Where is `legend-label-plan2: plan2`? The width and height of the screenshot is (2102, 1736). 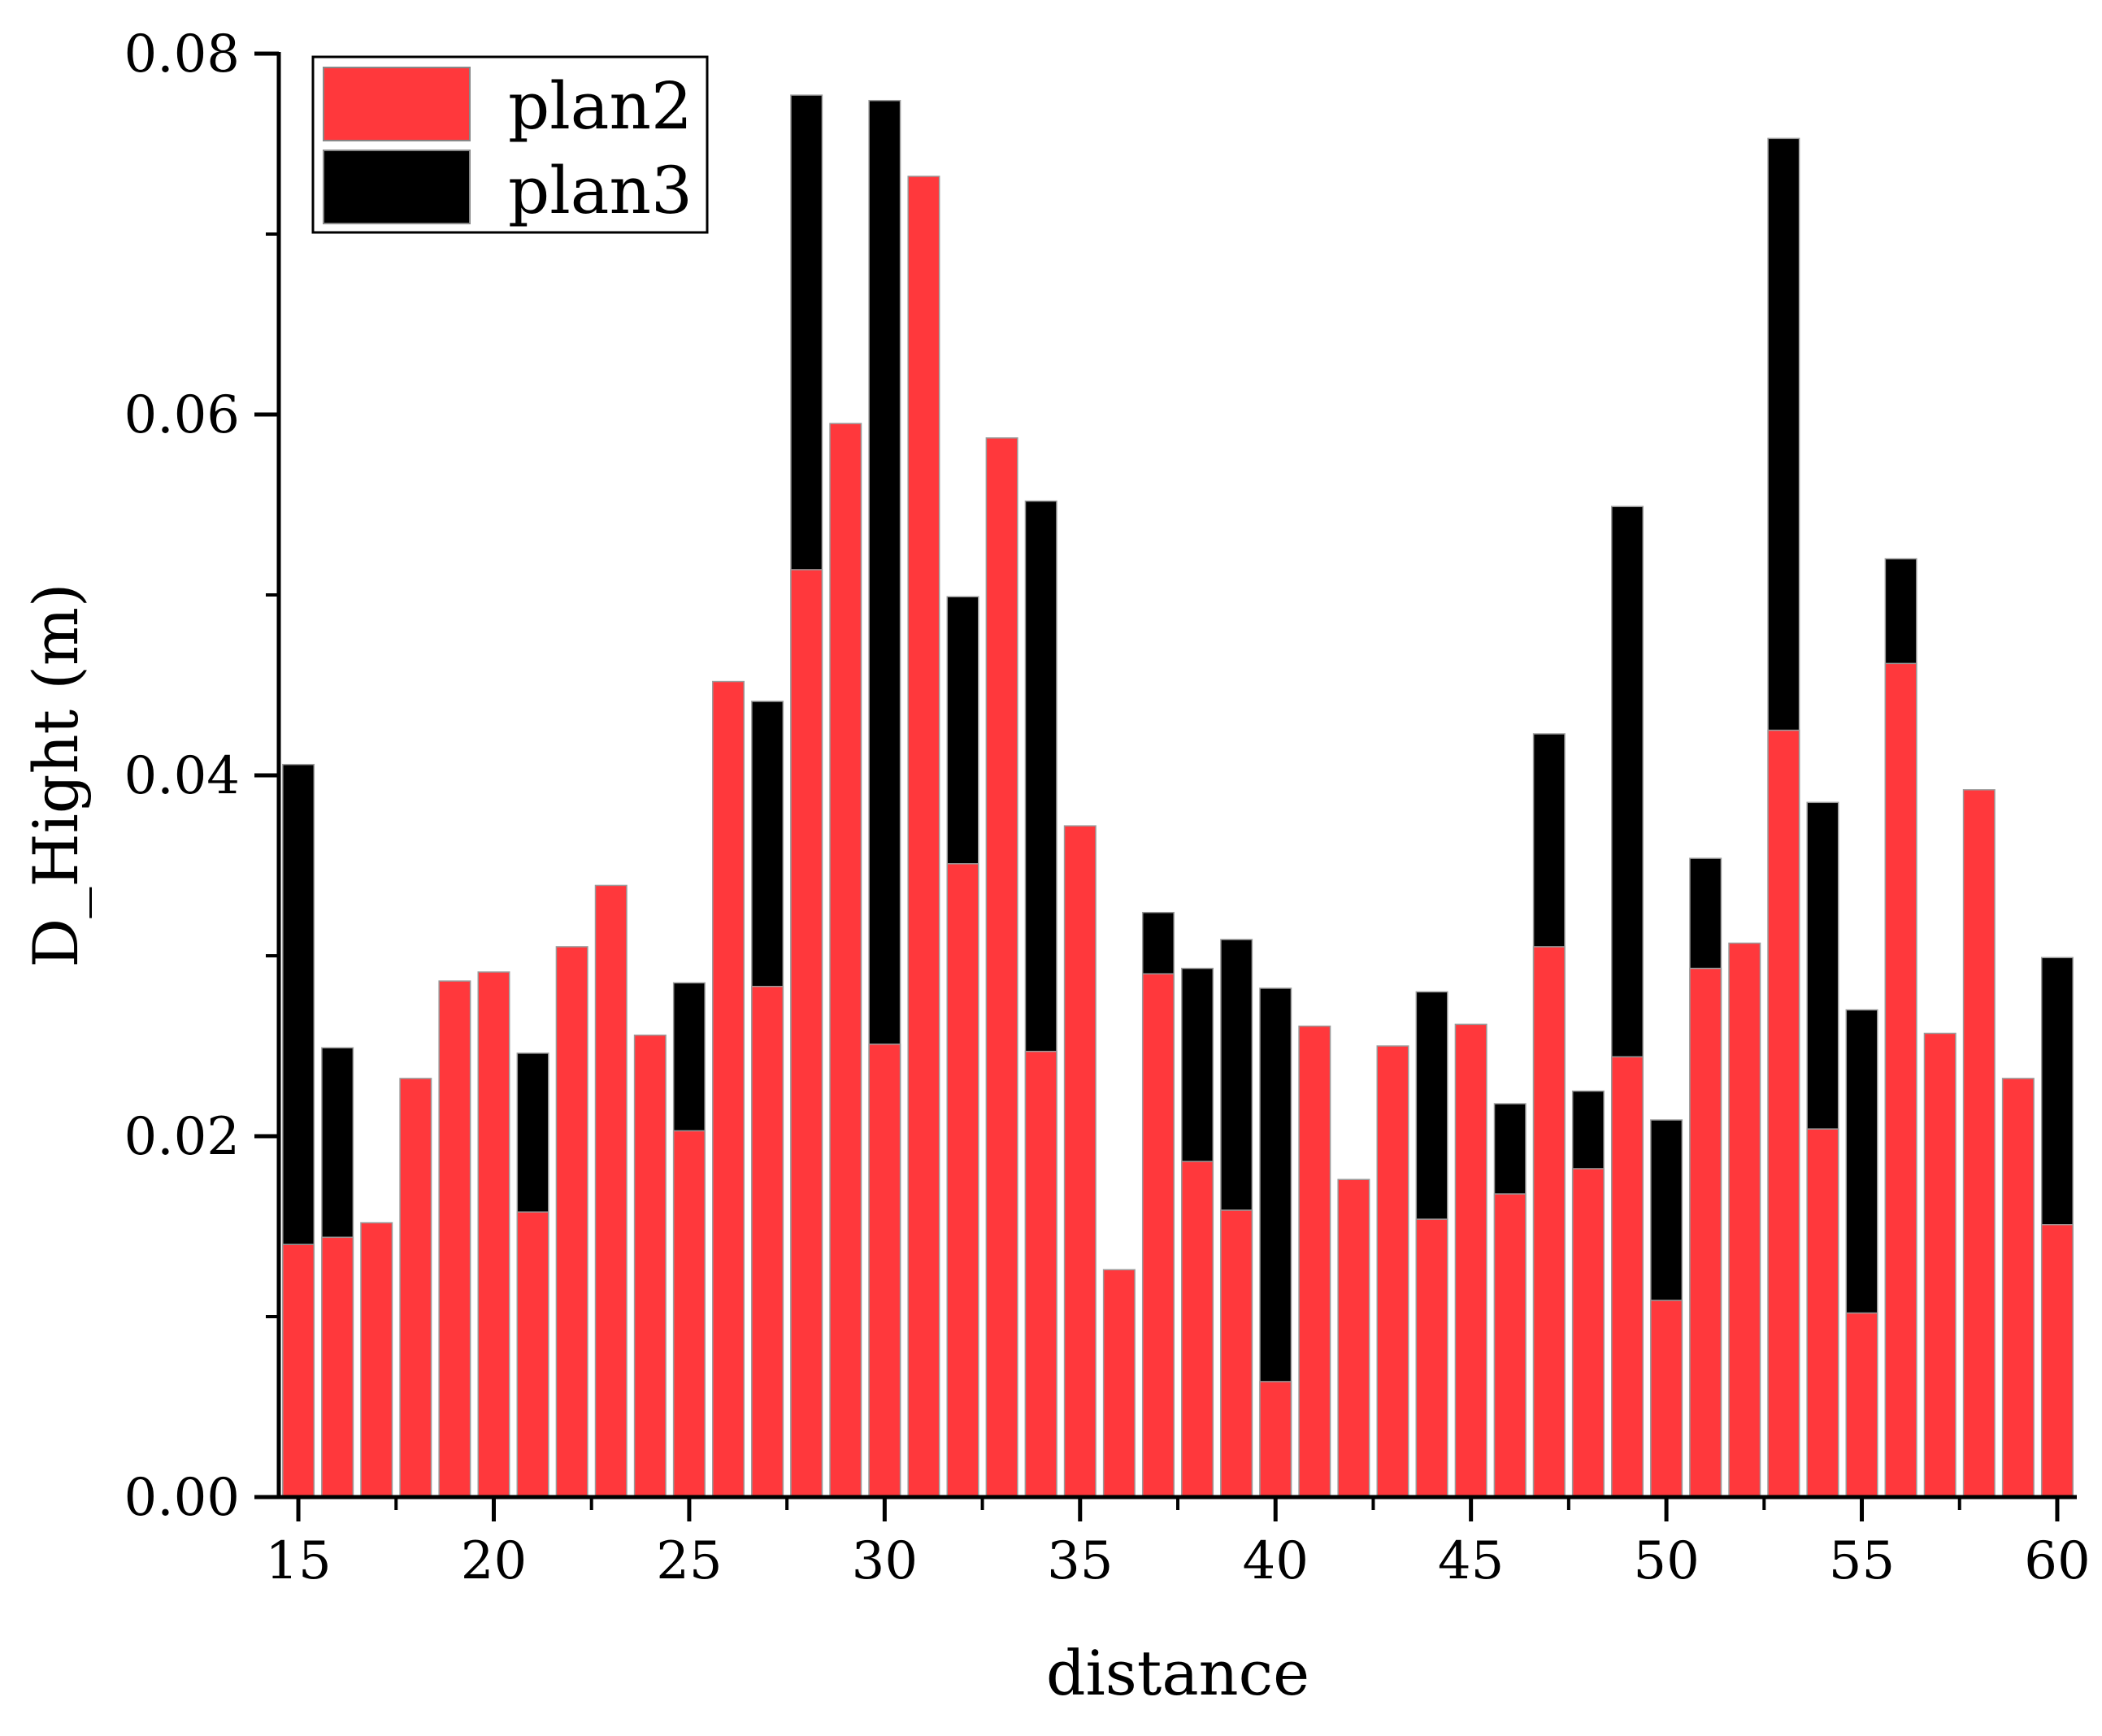 legend-label-plan2: plan2 is located at coordinates (600, 106).